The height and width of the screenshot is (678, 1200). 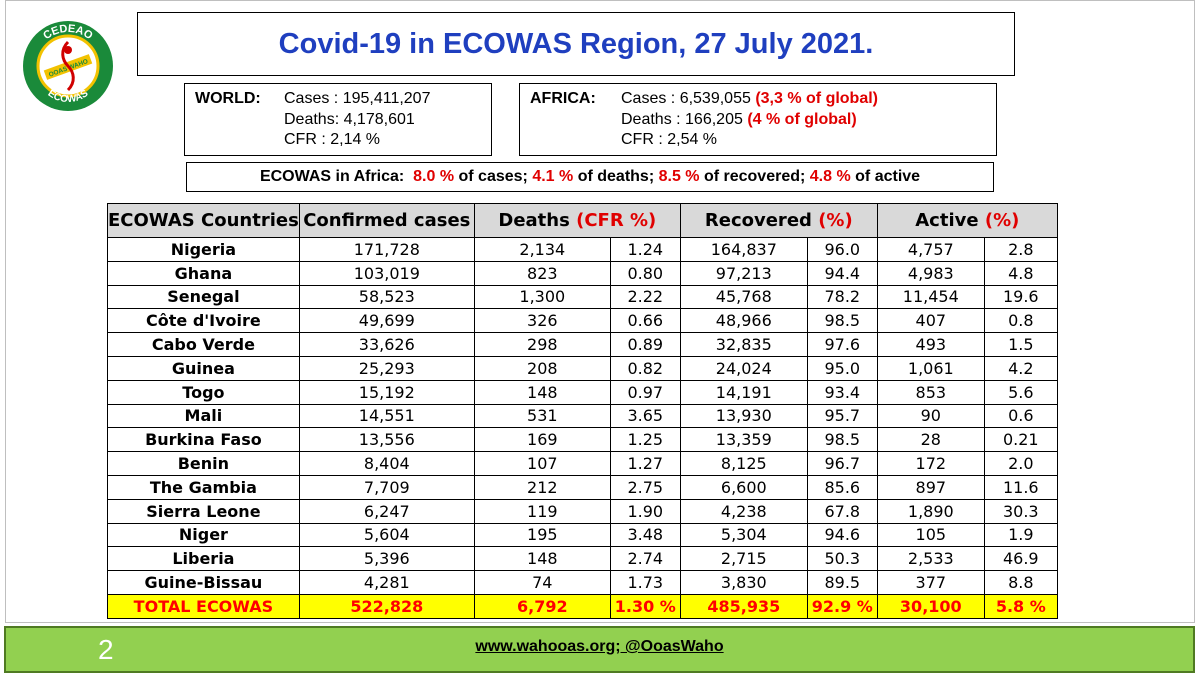 I want to click on cell-active: 90, so click(x=930, y=416).